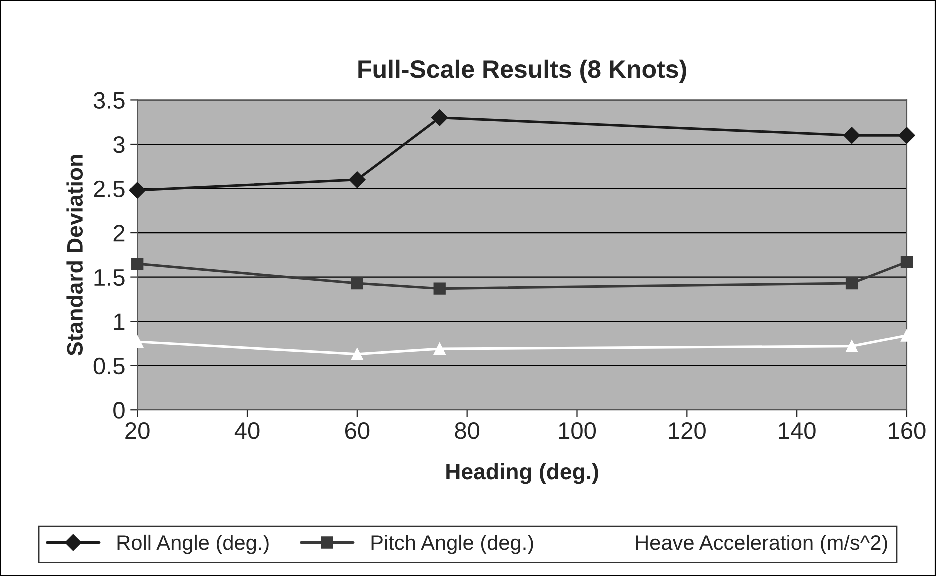 The height and width of the screenshot is (576, 936). I want to click on y-tick-label: 0.5, so click(109, 366).